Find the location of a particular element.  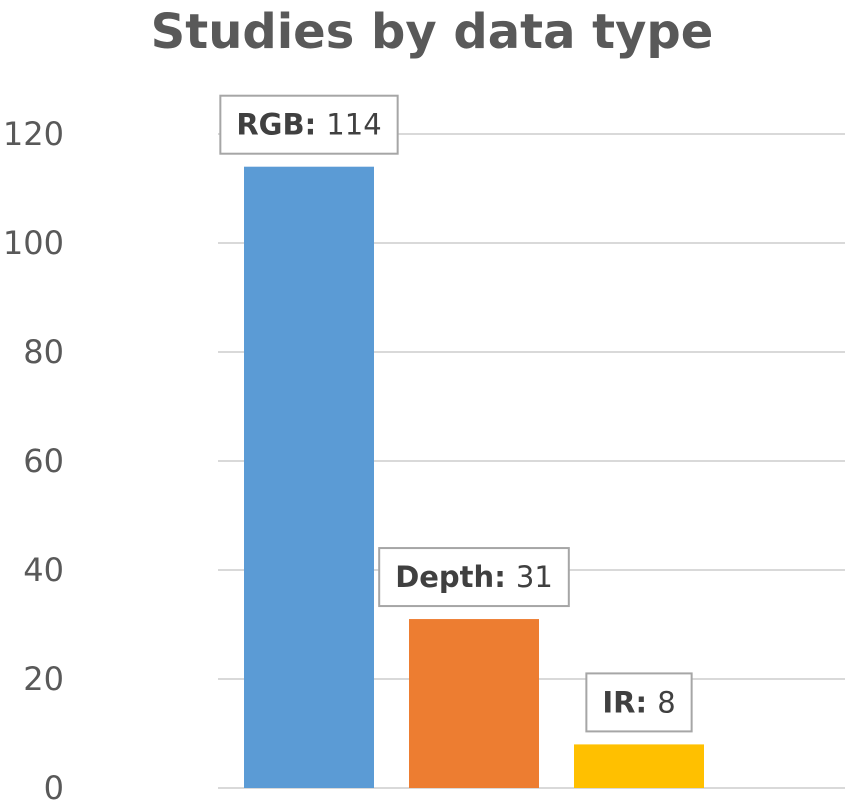

svg-text: RGB: 114 is located at coordinates (308, 125).